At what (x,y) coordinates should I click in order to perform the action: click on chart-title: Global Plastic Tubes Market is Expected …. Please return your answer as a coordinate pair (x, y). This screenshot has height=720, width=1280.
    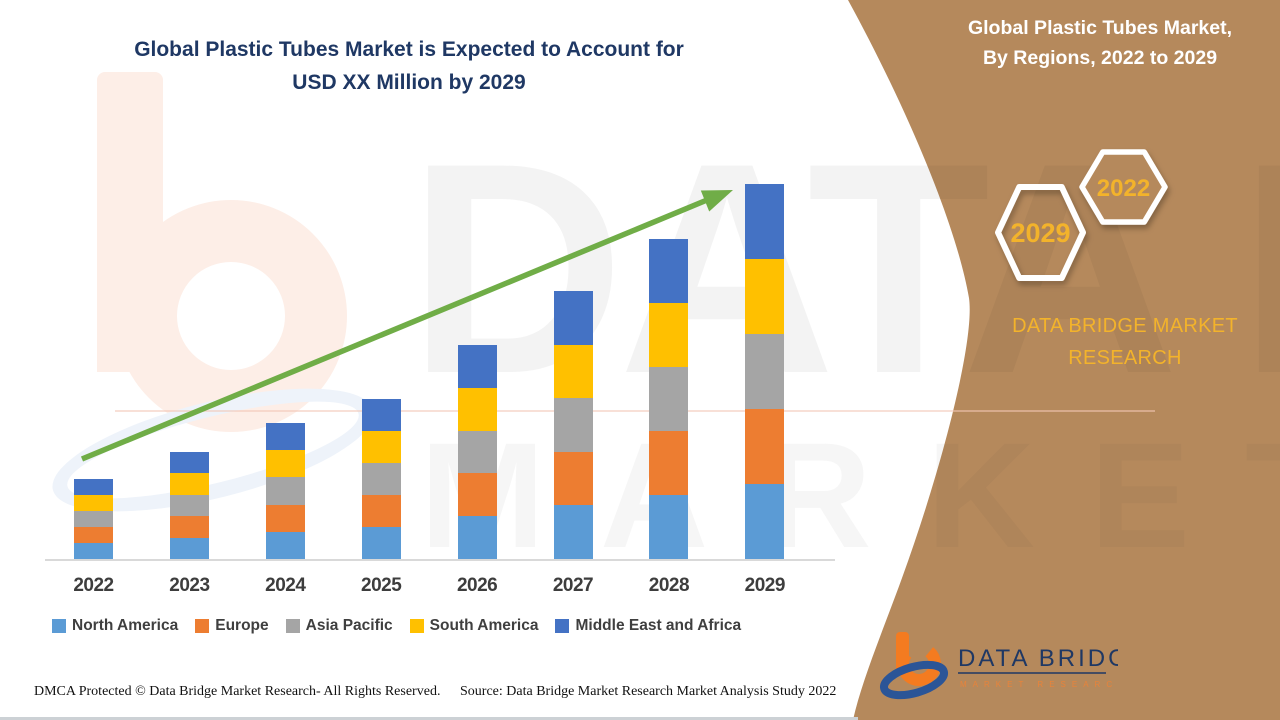
    Looking at the image, I should click on (409, 66).